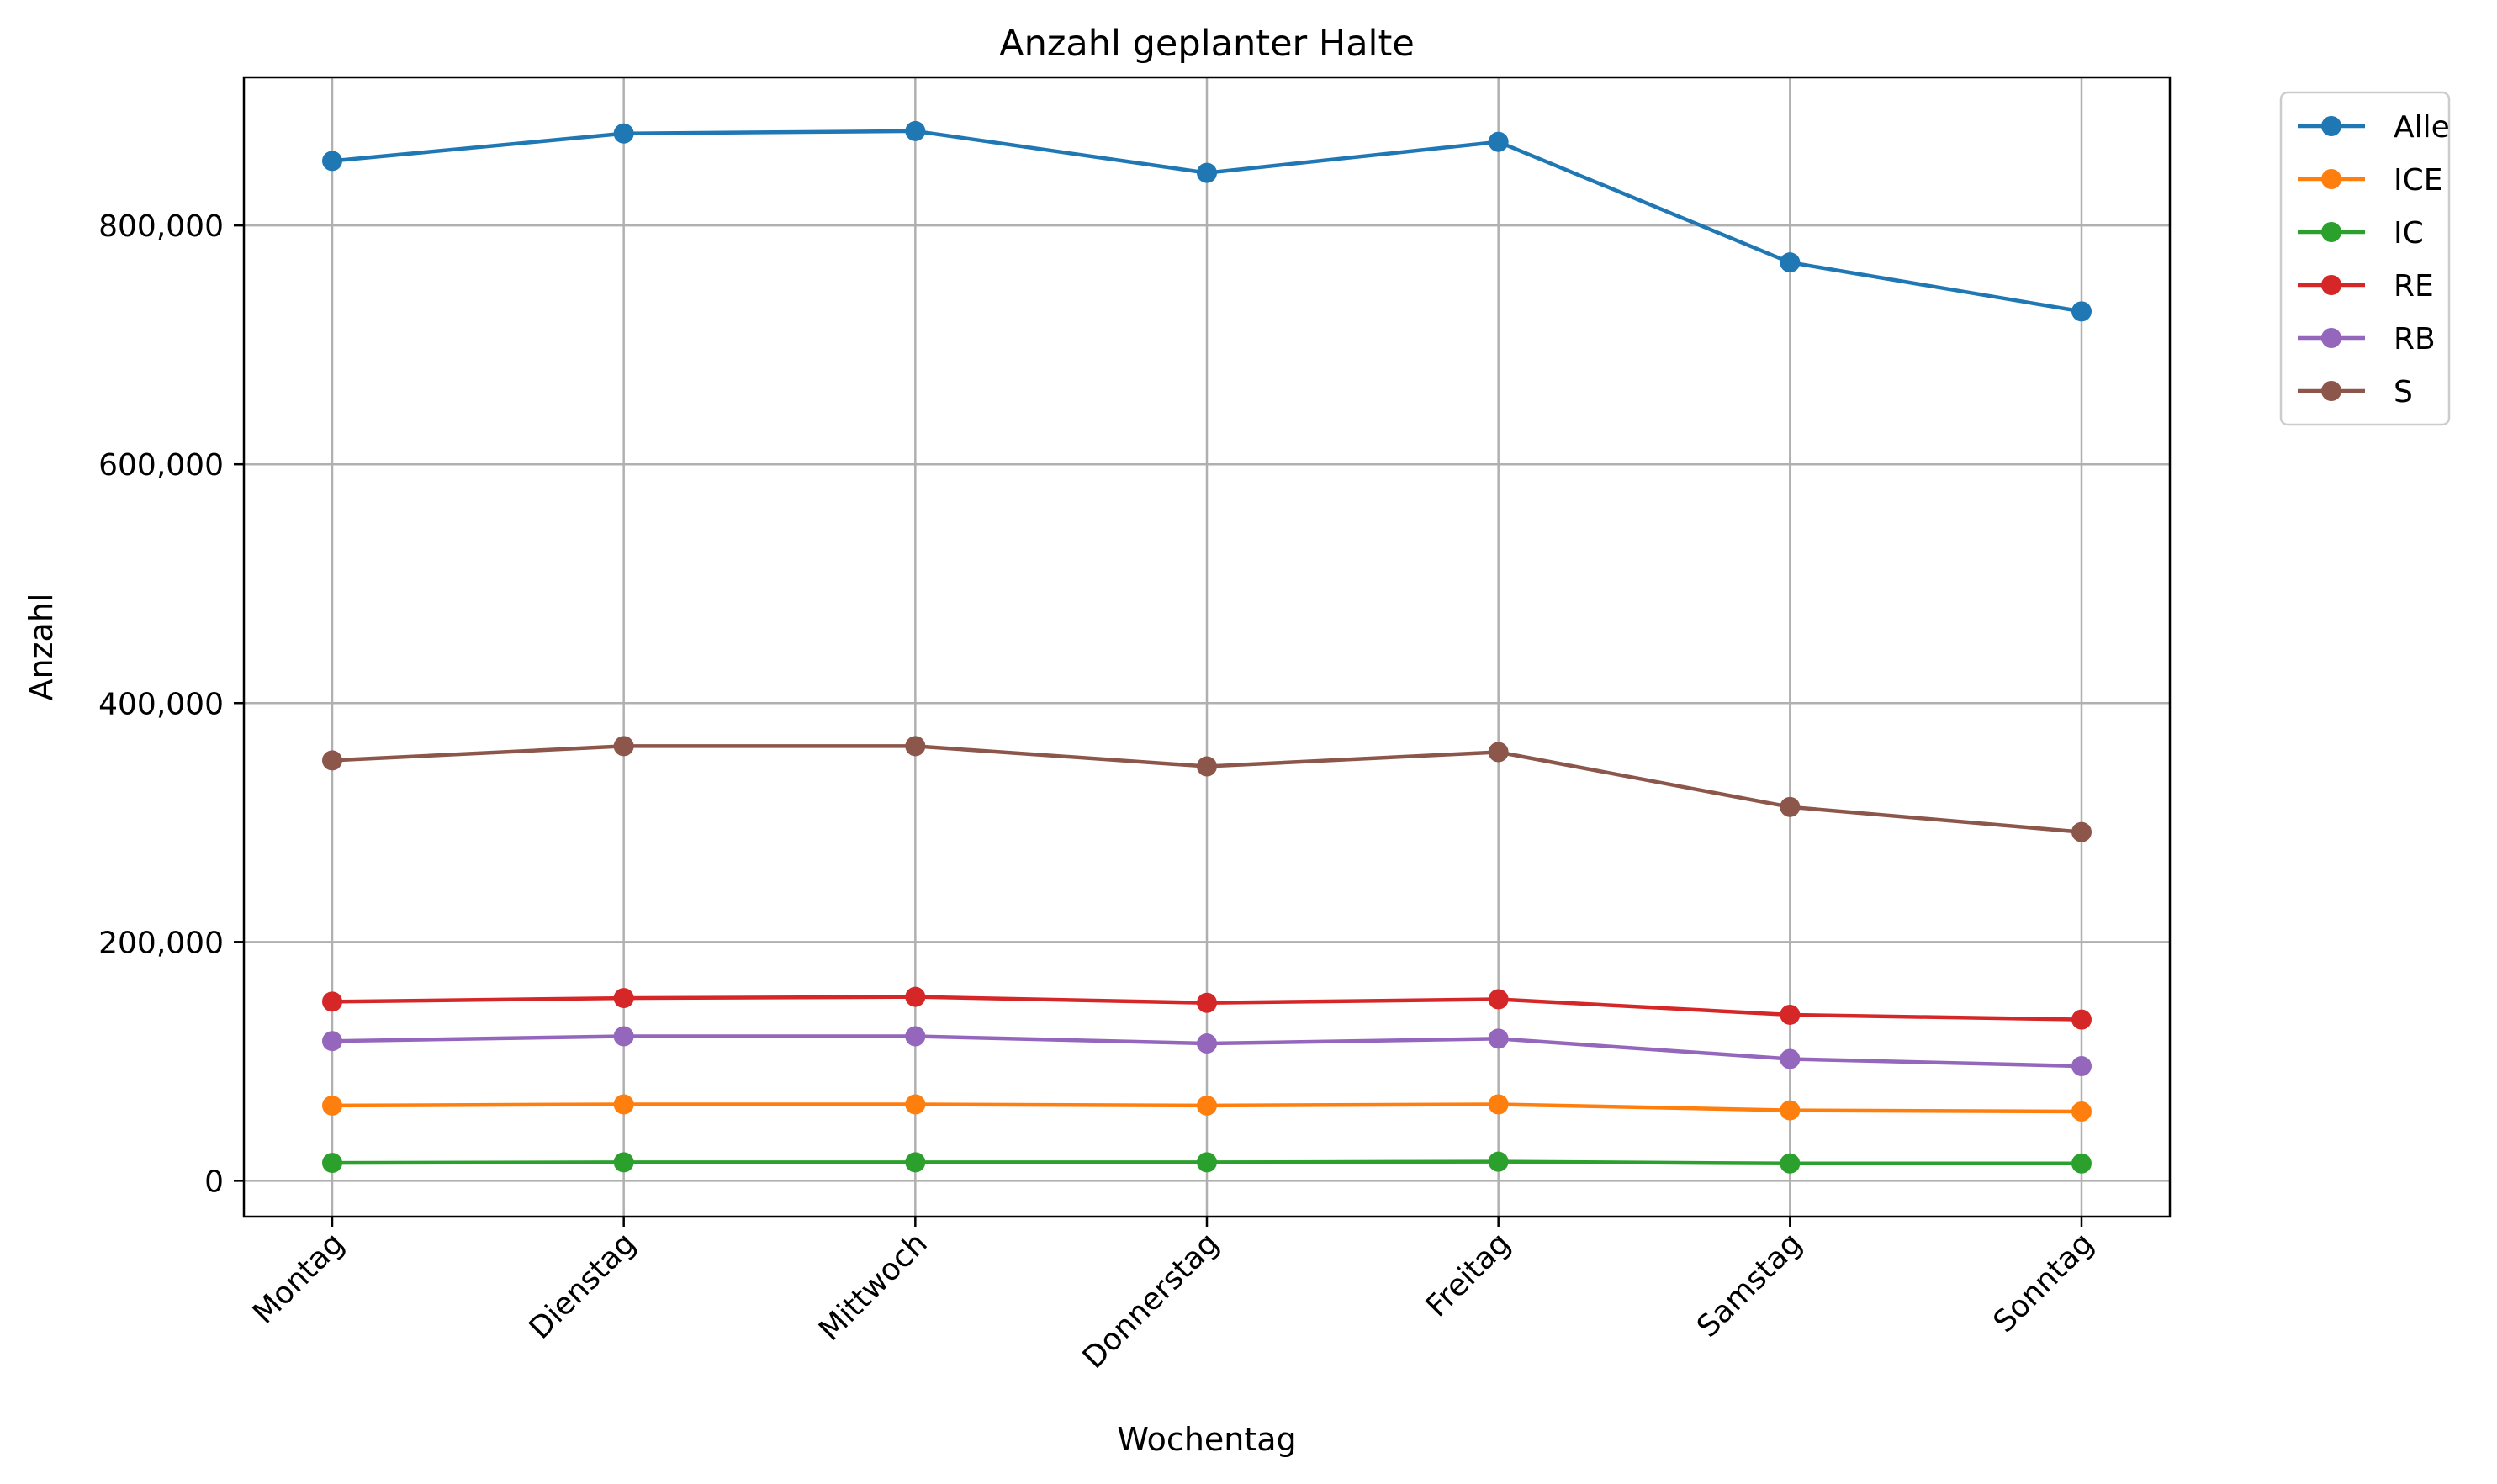 This screenshot has width=2497, height=1484. What do you see at coordinates (2361, 234) in the screenshot?
I see `legend-item-ic: IC` at bounding box center [2361, 234].